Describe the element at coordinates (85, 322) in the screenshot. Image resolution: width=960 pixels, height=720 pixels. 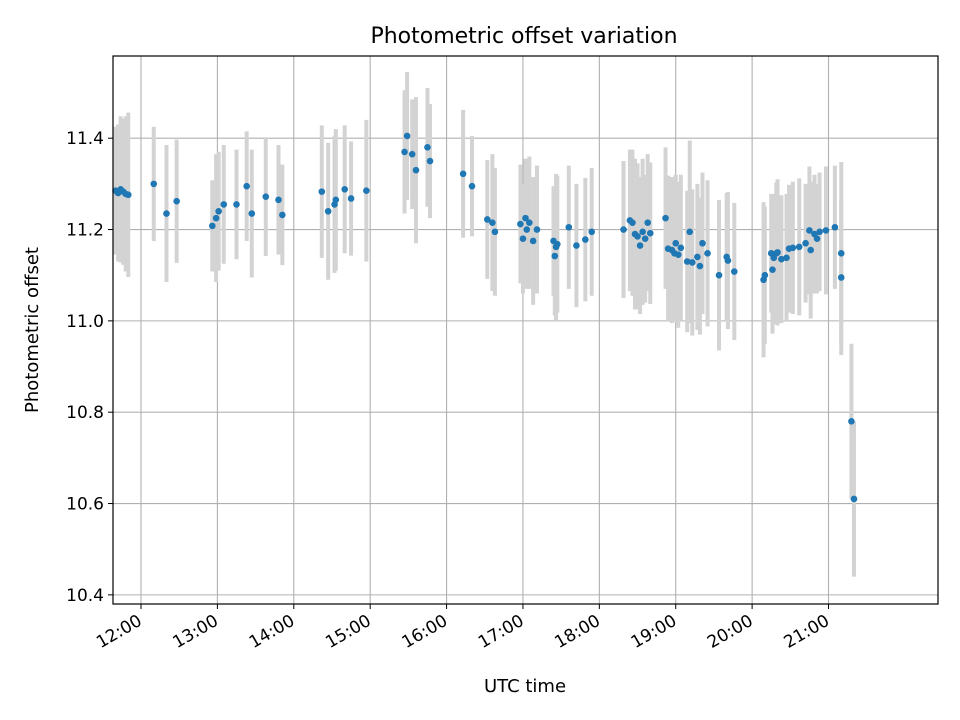
I see `y-tick-label: 11.0` at that location.